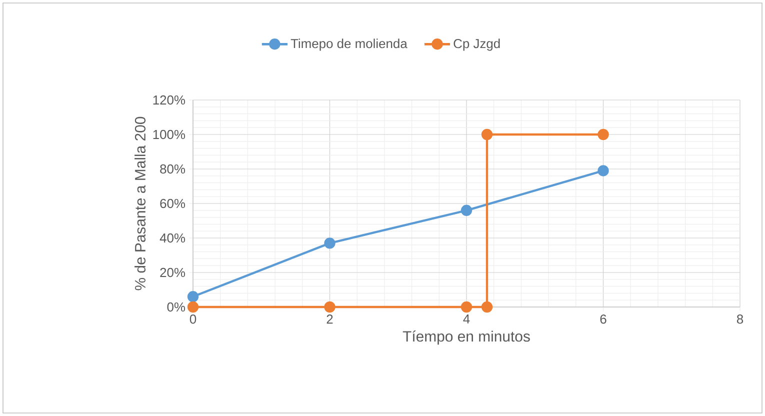  What do you see at coordinates (466, 319) in the screenshot?
I see `x-tick-label: 4` at bounding box center [466, 319].